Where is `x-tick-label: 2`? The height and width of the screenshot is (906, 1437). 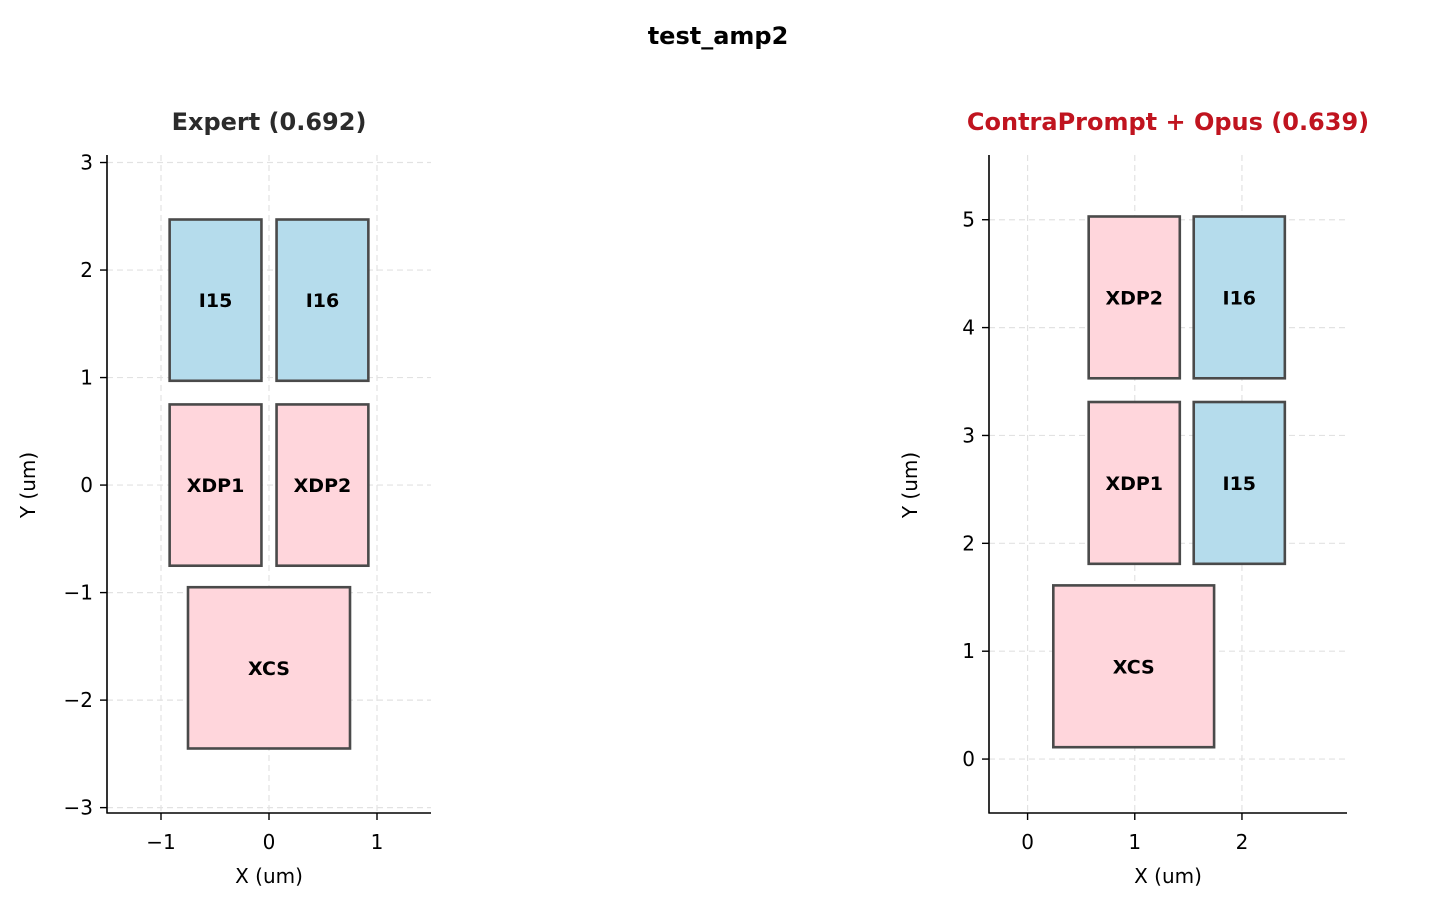 x-tick-label: 2 is located at coordinates (1242, 842).